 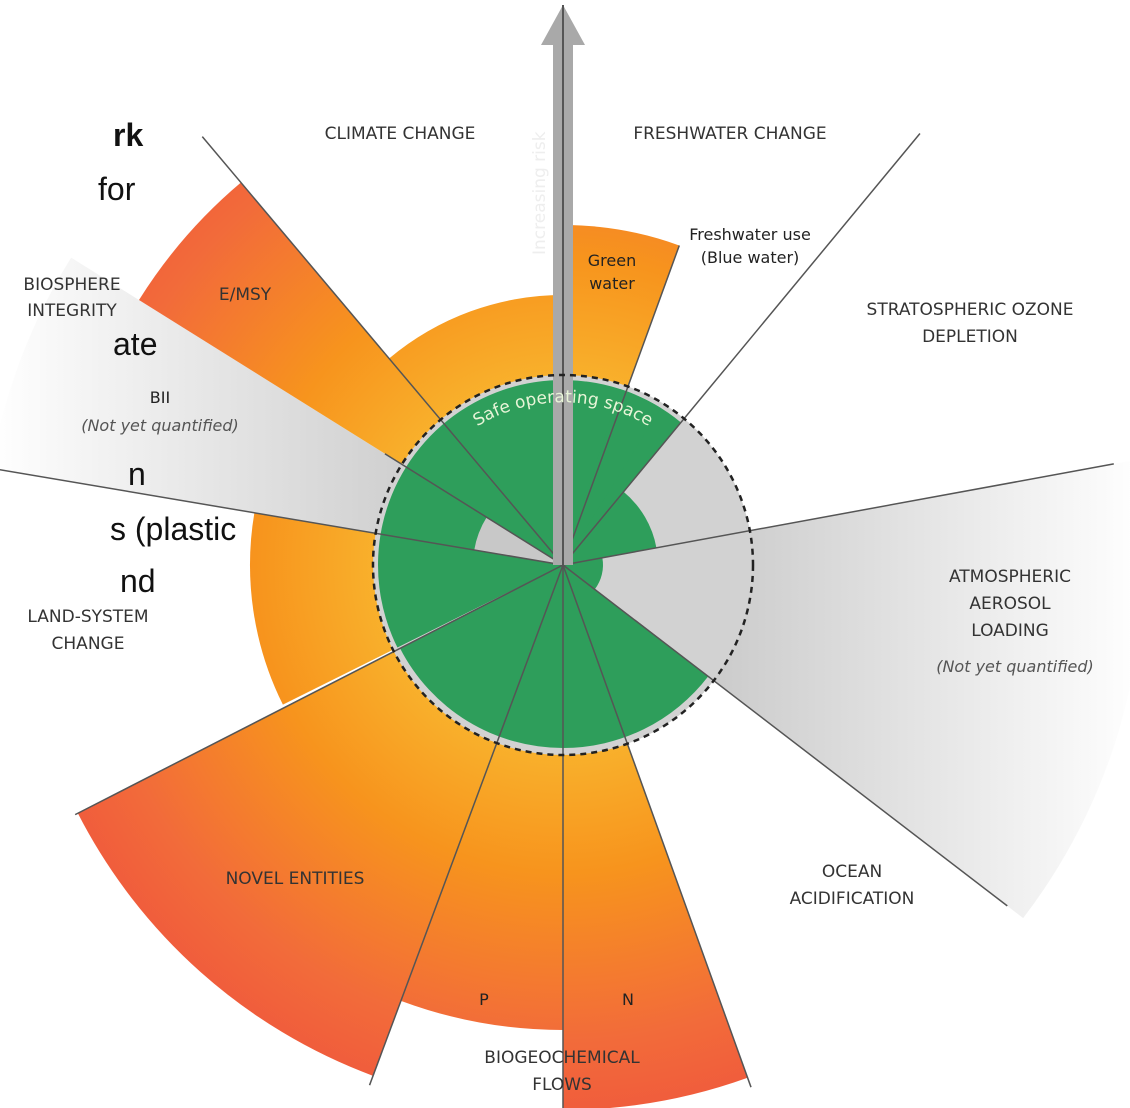 I want to click on label: ACIDIFICATION, so click(x=852, y=899).